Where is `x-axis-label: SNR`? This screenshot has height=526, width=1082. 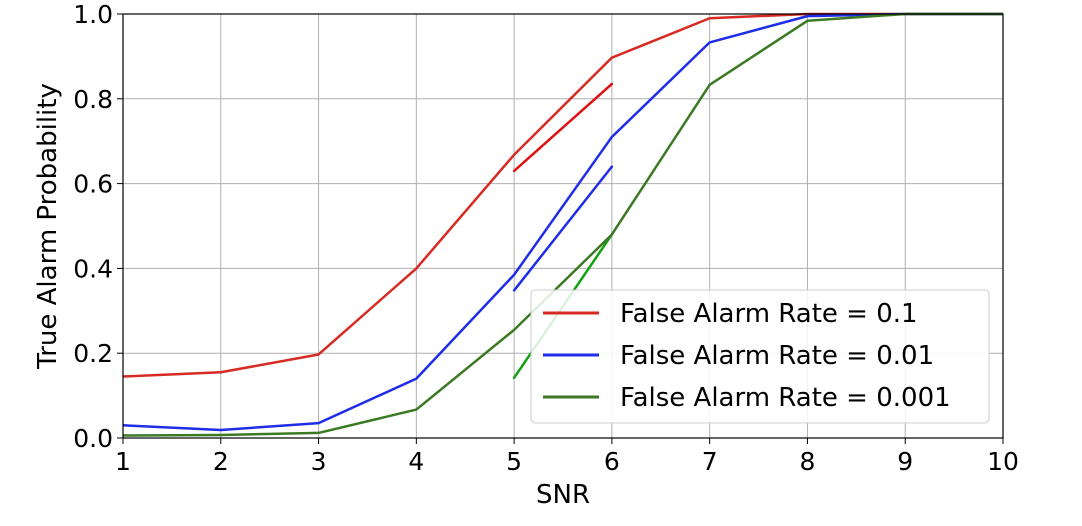
x-axis-label: SNR is located at coordinates (563, 495).